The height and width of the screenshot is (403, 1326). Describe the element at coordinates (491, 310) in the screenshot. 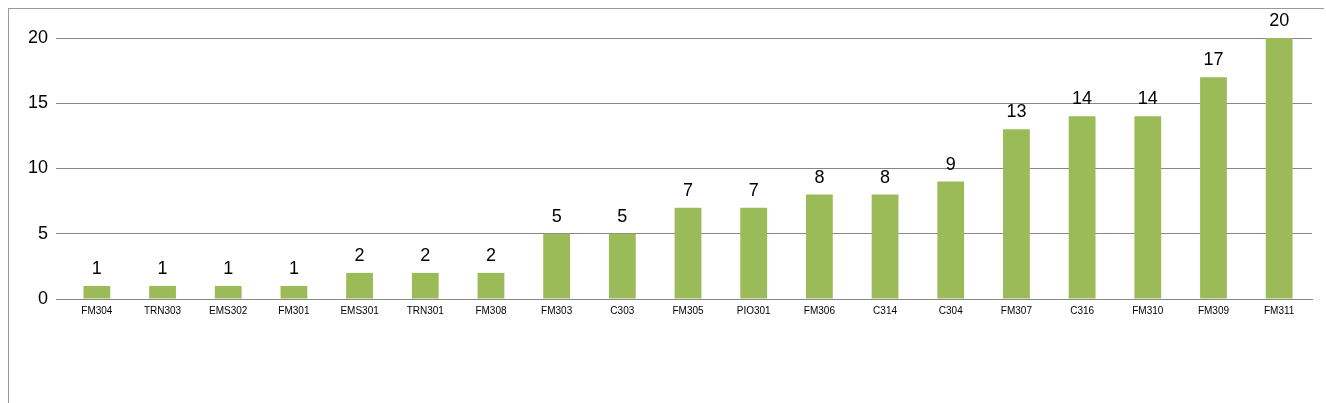

I see `x-tick-label: FM308` at that location.